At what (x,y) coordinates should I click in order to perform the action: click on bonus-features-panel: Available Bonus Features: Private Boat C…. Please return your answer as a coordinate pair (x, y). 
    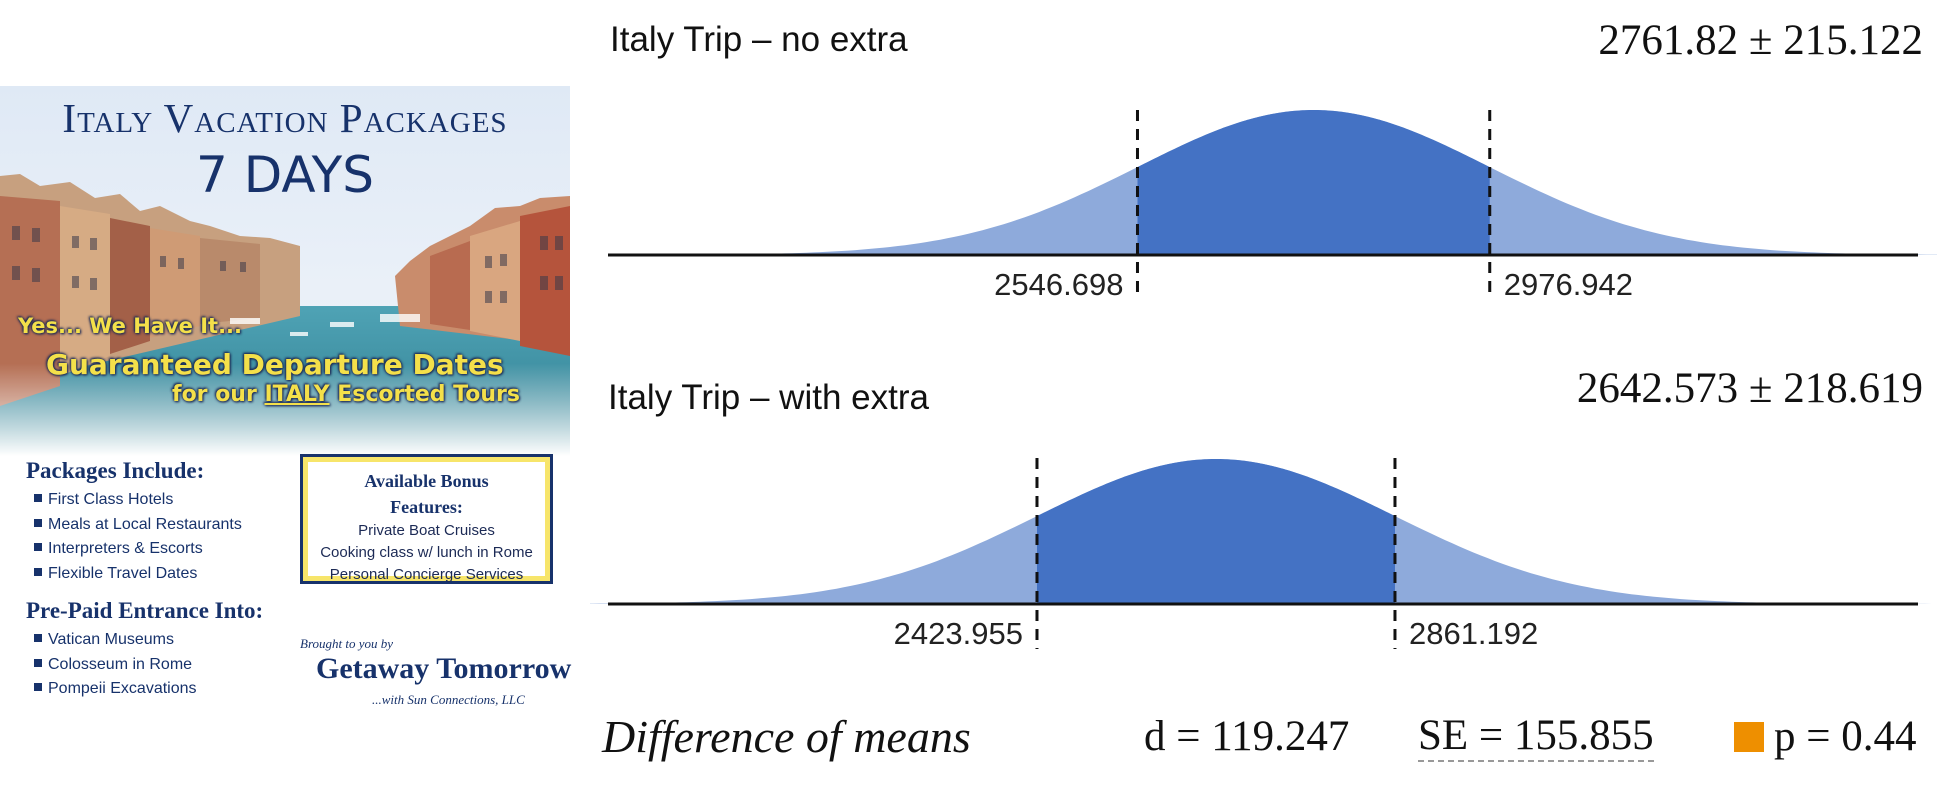
    Looking at the image, I should click on (426, 522).